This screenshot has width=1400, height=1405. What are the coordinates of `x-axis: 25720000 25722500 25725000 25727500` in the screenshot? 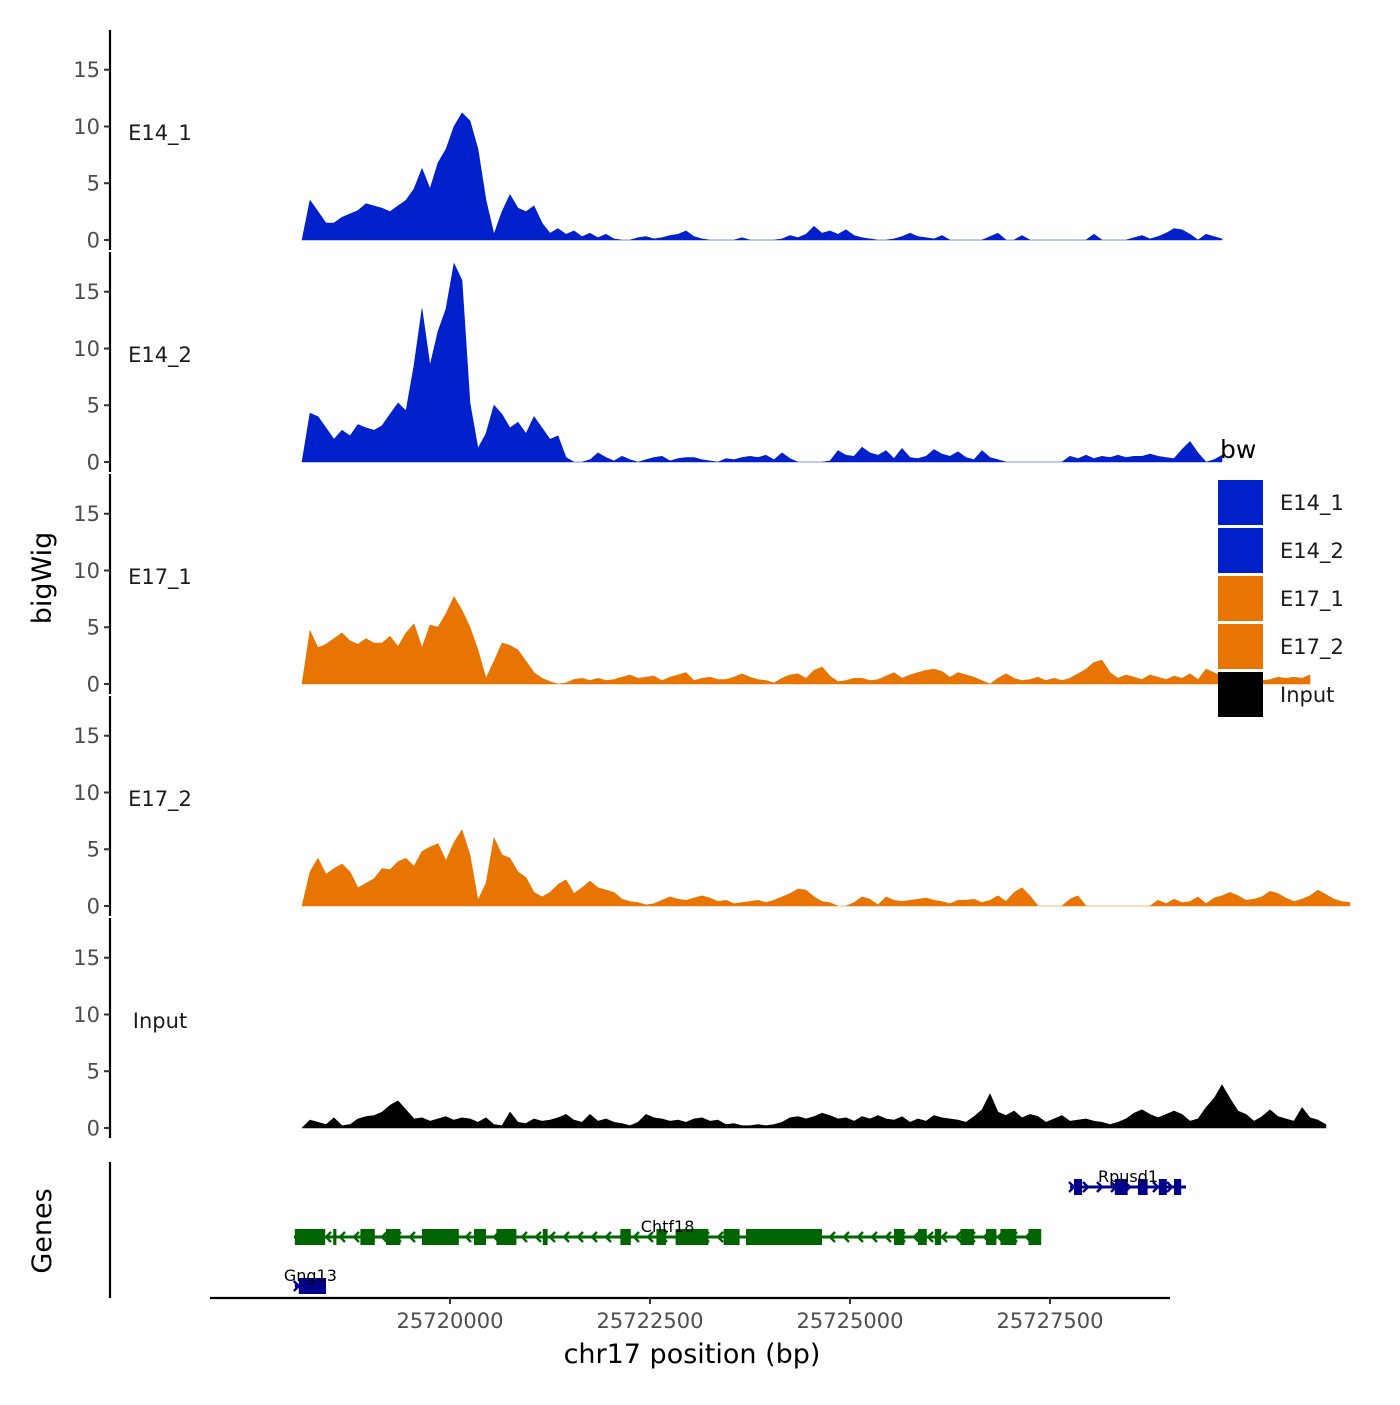 It's located at (690, 1314).